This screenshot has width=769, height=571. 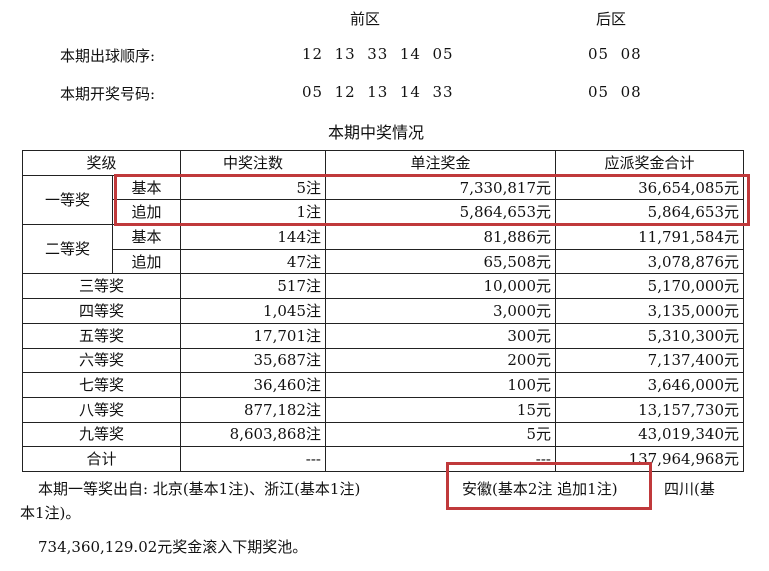 What do you see at coordinates (649, 434) in the screenshot?
I see `prize-total: 43,019,340元` at bounding box center [649, 434].